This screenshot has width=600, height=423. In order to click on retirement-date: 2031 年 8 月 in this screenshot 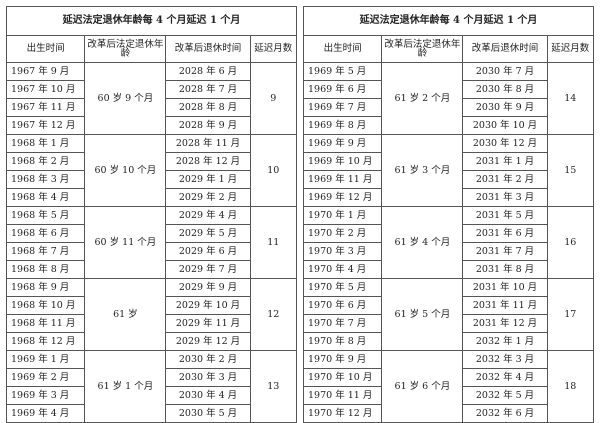, I will do `click(505, 269)`.